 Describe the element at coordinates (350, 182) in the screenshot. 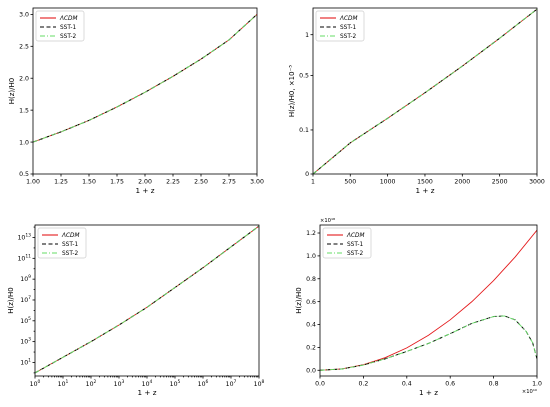

I see `x-tick-label: 500` at that location.